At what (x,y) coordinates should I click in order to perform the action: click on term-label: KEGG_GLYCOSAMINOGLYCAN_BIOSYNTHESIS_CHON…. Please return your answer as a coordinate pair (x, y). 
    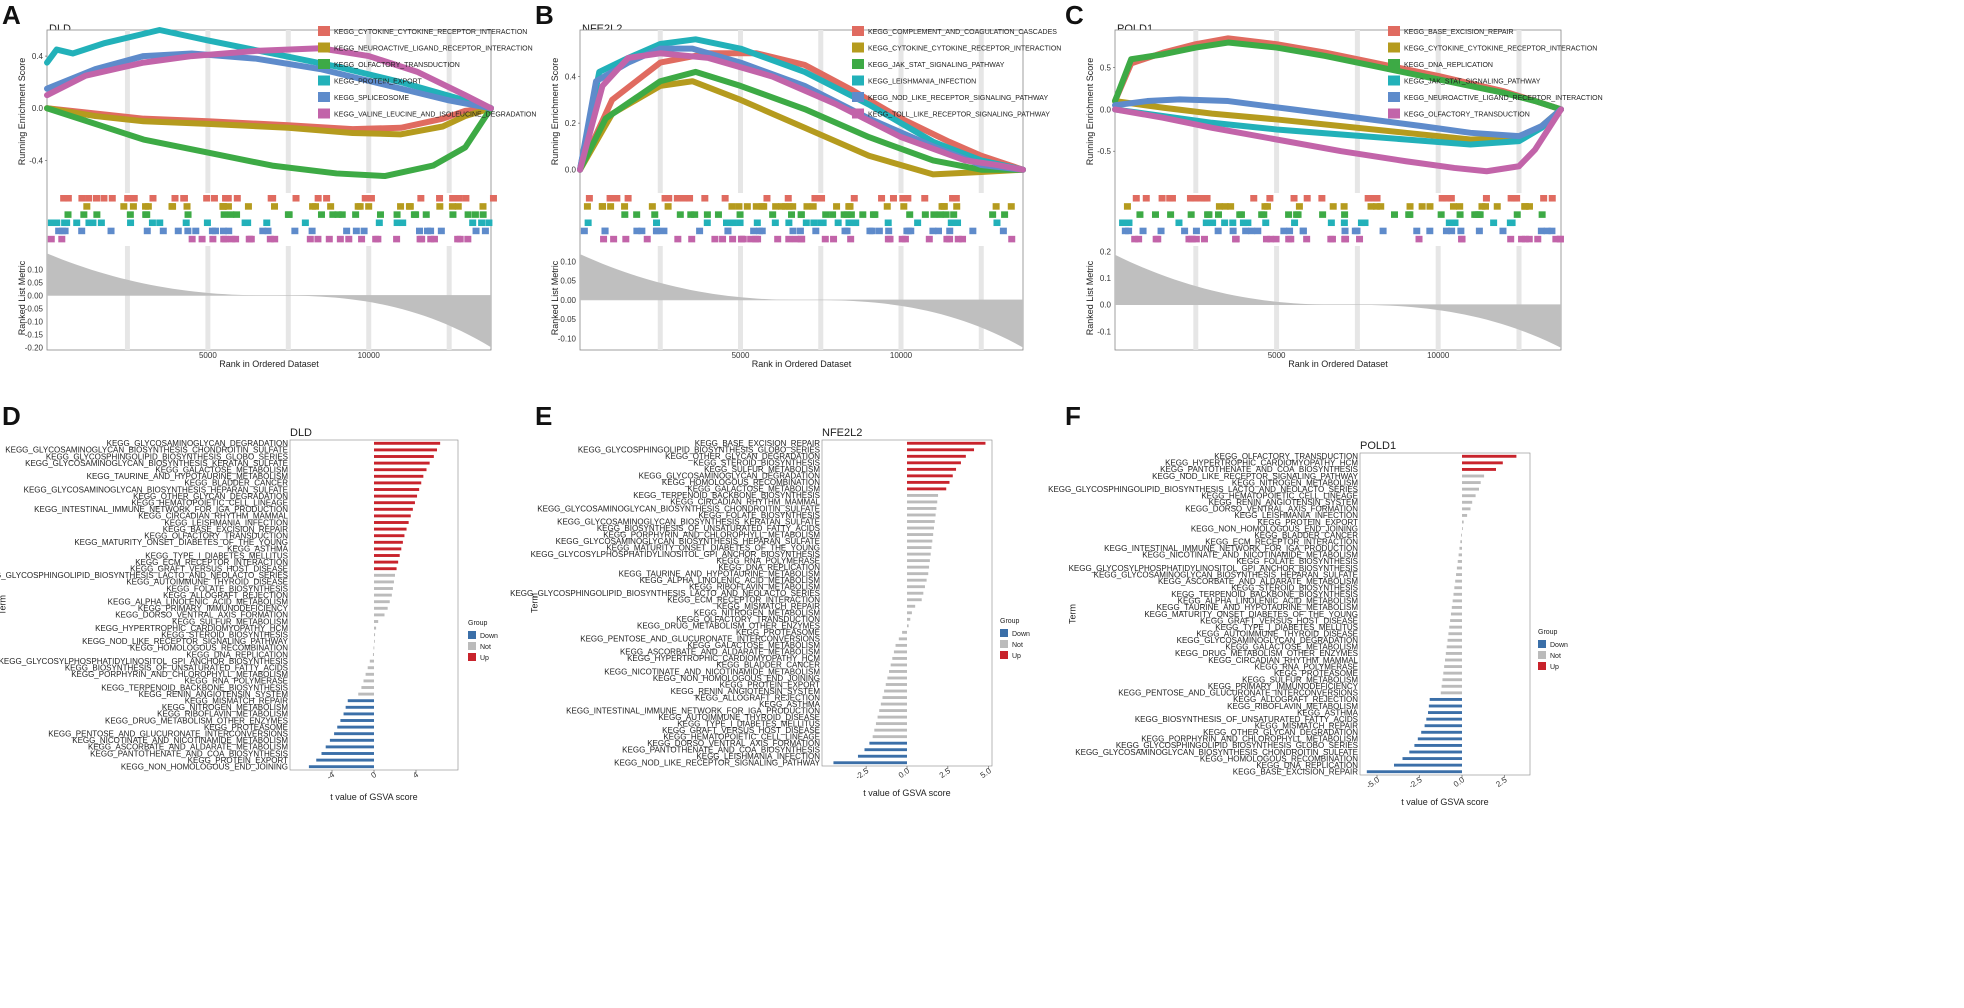
    Looking at the image, I should click on (146, 450).